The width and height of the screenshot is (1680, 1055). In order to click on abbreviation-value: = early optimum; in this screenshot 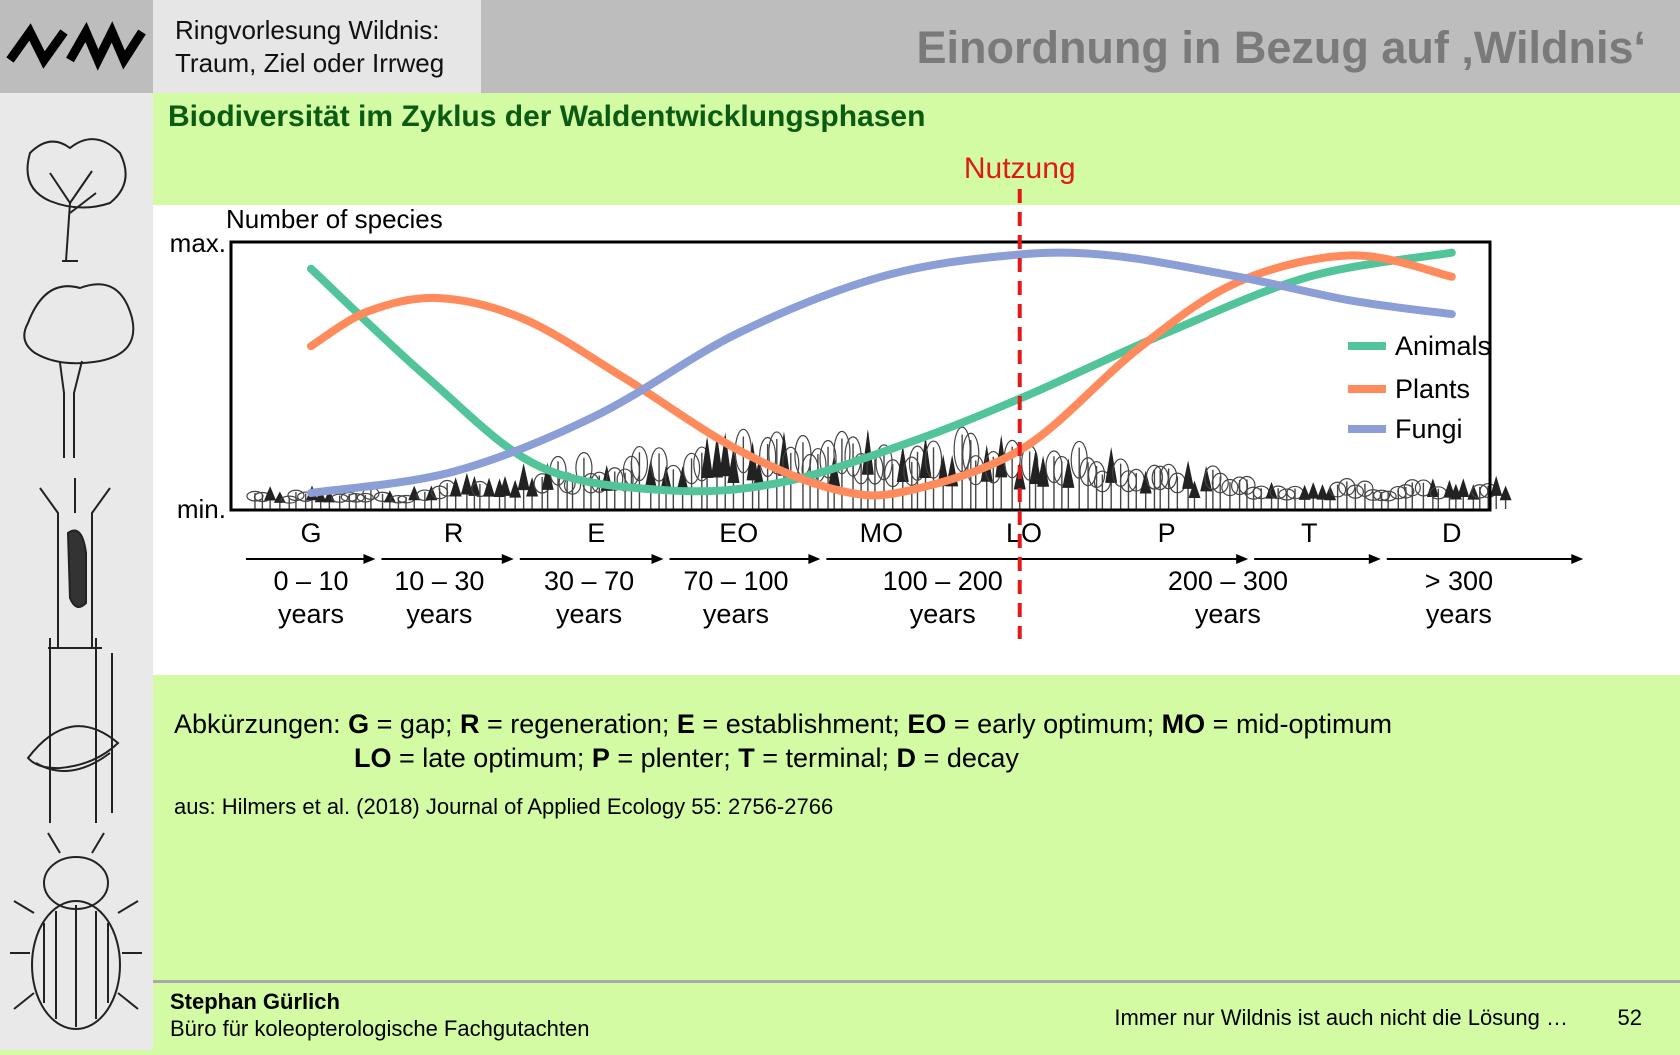, I will do `click(1050, 724)`.